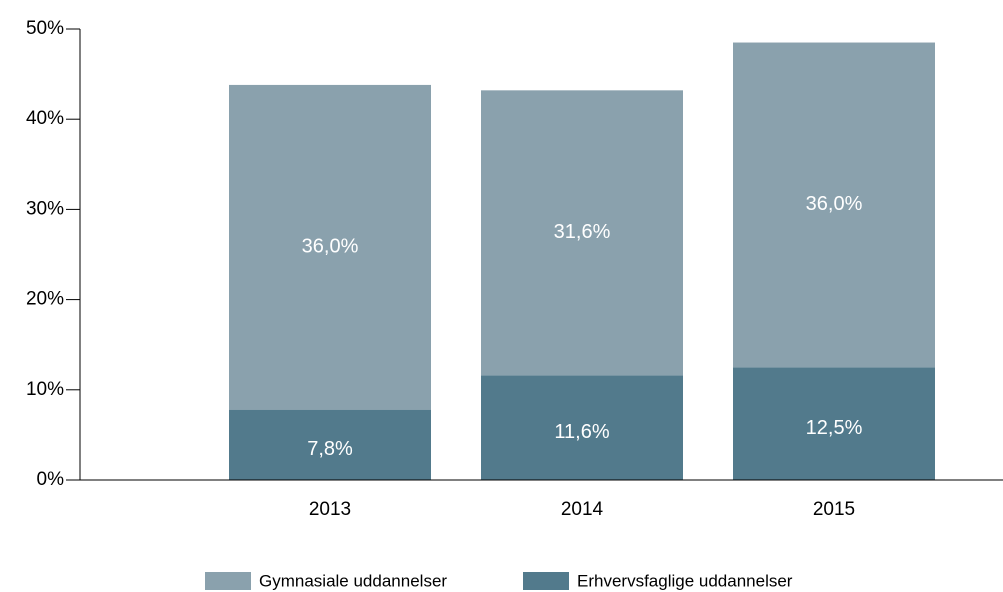 The width and height of the screenshot is (1003, 592). I want to click on legend-label: Erhvervsfaglige uddannelser, so click(685, 580).